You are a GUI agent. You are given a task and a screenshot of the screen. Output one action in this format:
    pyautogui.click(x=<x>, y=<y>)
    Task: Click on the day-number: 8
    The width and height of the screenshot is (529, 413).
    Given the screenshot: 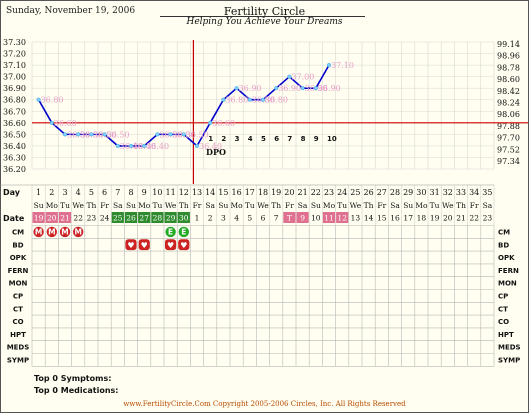 What is the action you would take?
    pyautogui.click(x=130, y=192)
    